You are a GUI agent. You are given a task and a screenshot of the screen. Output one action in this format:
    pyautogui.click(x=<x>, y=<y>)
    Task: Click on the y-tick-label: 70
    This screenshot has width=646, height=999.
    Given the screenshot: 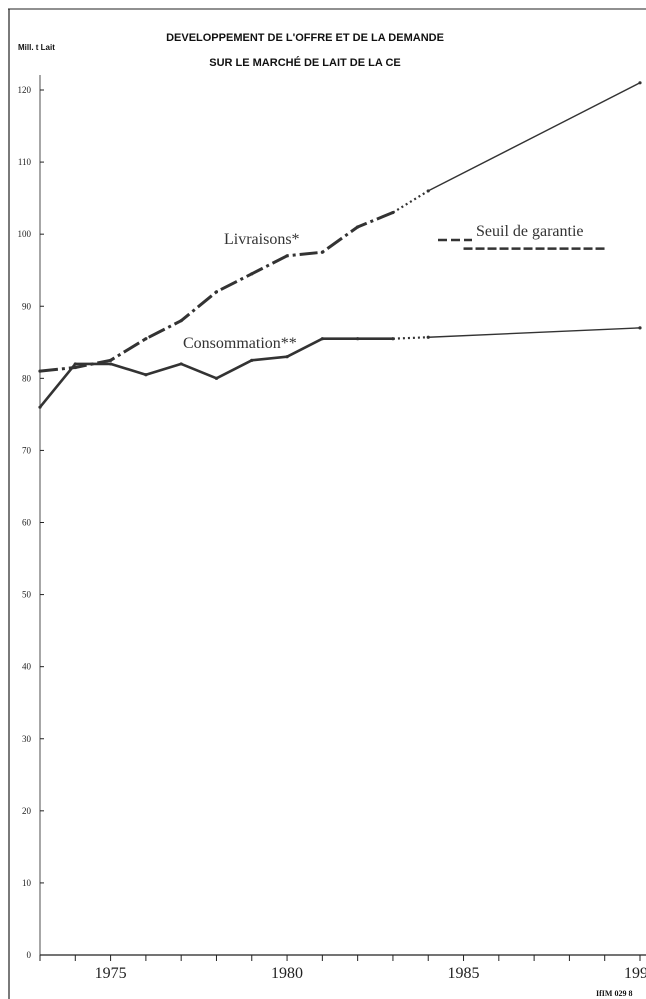 What is the action you would take?
    pyautogui.click(x=27, y=450)
    